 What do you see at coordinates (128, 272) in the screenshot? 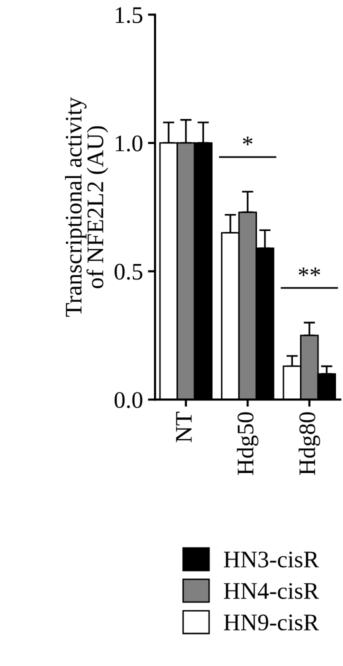
I see `y-tick-label: 0.5` at bounding box center [128, 272].